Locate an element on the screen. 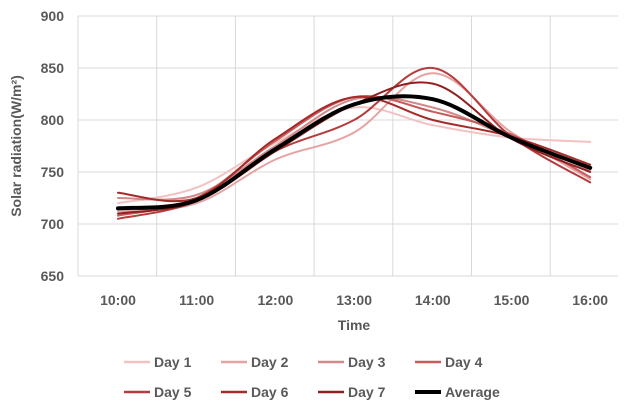  y-tick-labels: 650 700 750 800 850 900 is located at coordinates (53, 146).